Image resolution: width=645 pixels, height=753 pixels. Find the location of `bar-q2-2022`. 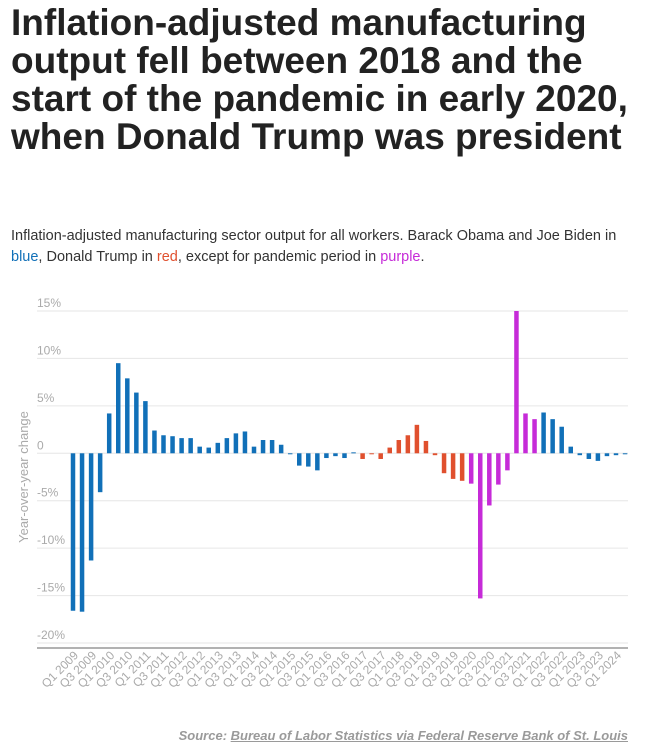

bar-q2-2022 is located at coordinates (552, 436).